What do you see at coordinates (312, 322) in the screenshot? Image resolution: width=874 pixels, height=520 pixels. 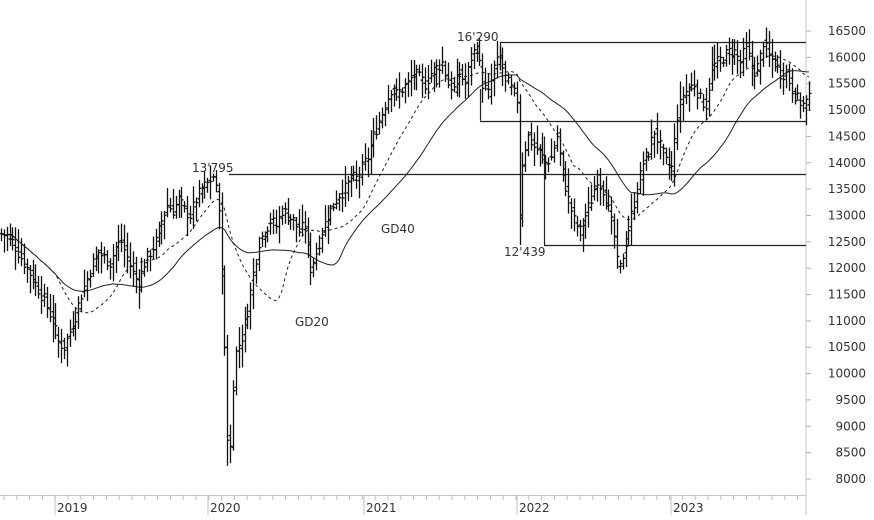 I see `annotation-label: GD20` at bounding box center [312, 322].